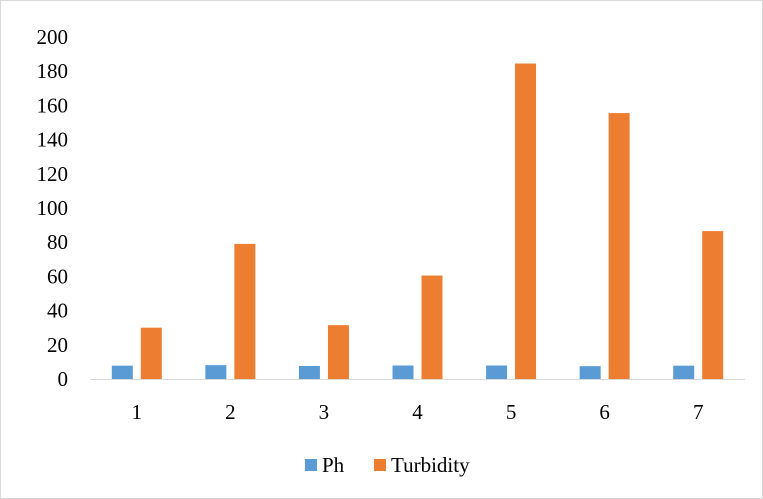 This screenshot has height=499, width=763. I want to click on legend-label-turbidity: Turbidity, so click(430, 465).